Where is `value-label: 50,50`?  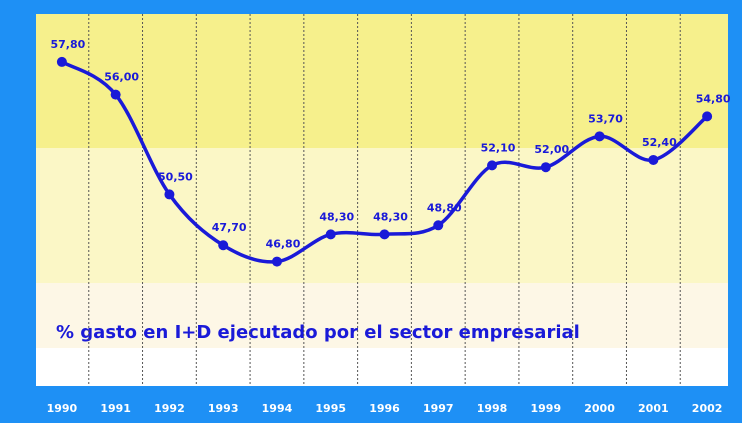
value-label: 50,50 is located at coordinates (175, 176).